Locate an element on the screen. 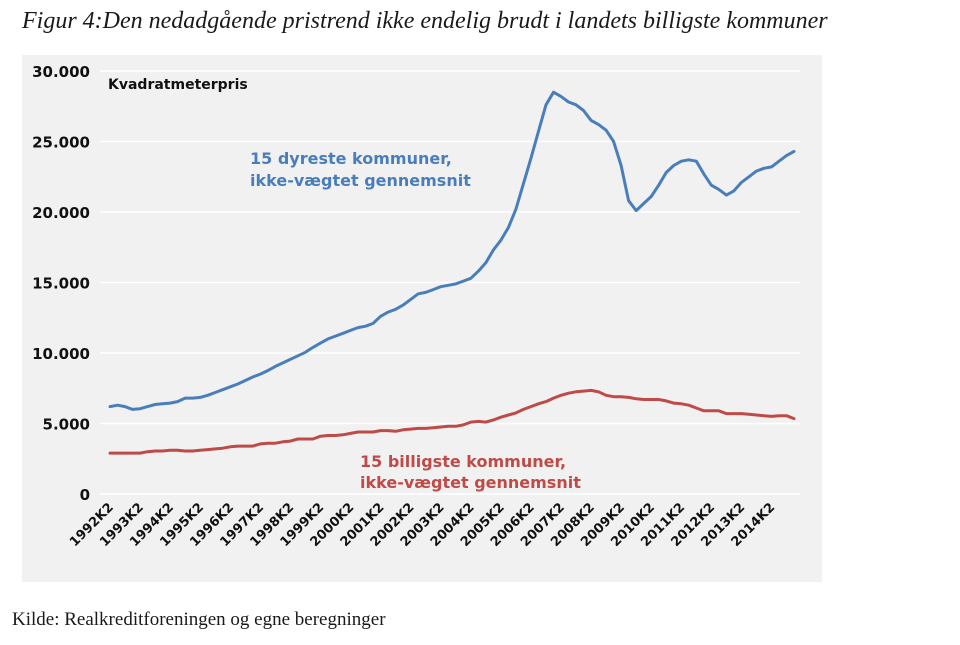  y-tick-label: 5.000 is located at coordinates (66, 425).